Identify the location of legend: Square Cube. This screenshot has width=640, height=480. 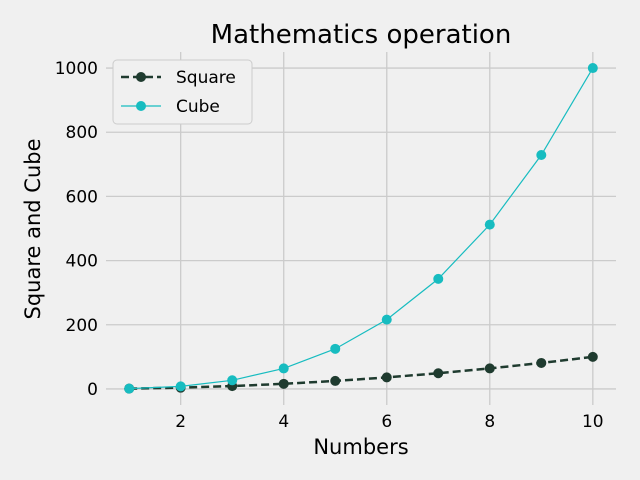
(182, 92).